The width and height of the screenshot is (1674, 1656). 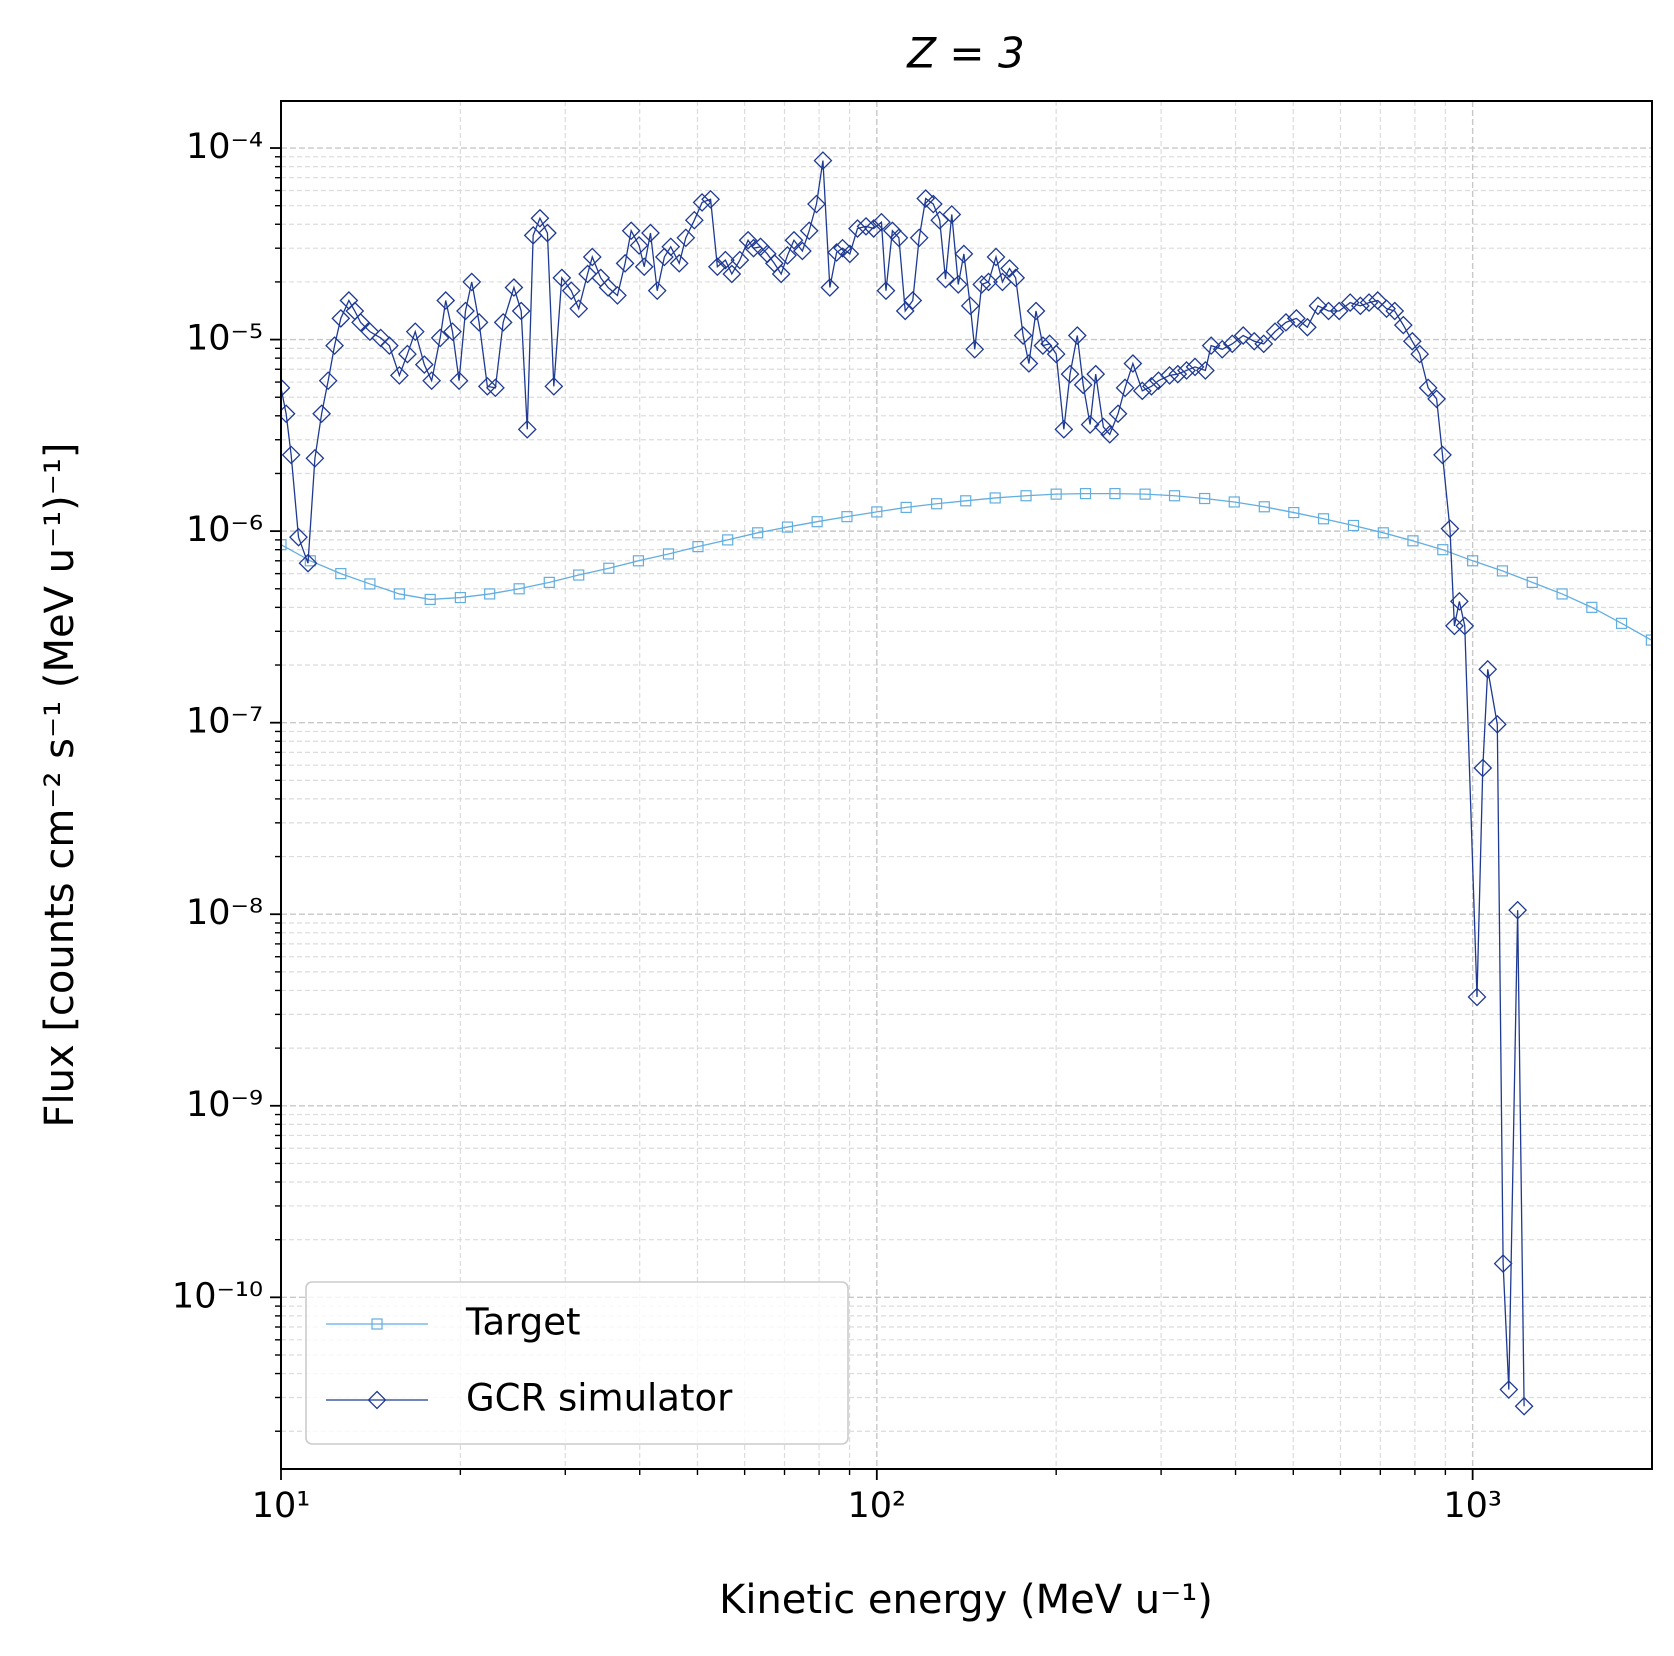 What do you see at coordinates (965, 53) in the screenshot?
I see `chart-title: Z = 3` at bounding box center [965, 53].